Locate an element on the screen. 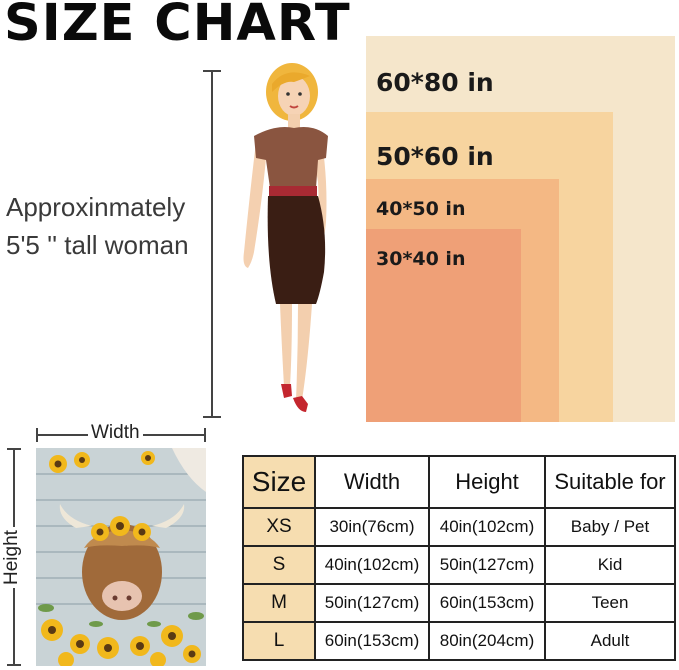 The height and width of the screenshot is (670, 679). header-height: Height is located at coordinates (487, 482).